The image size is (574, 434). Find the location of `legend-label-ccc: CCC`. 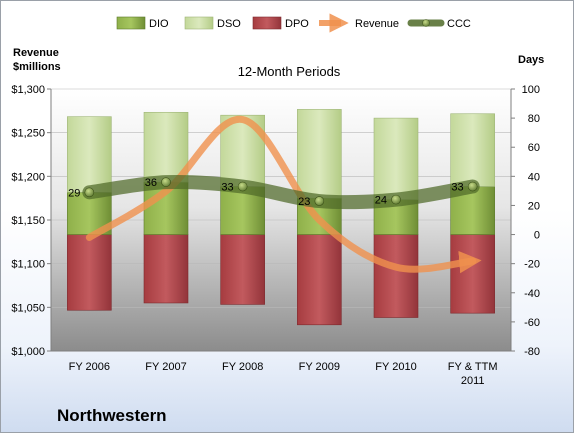

legend-label-ccc: CCC is located at coordinates (459, 24).